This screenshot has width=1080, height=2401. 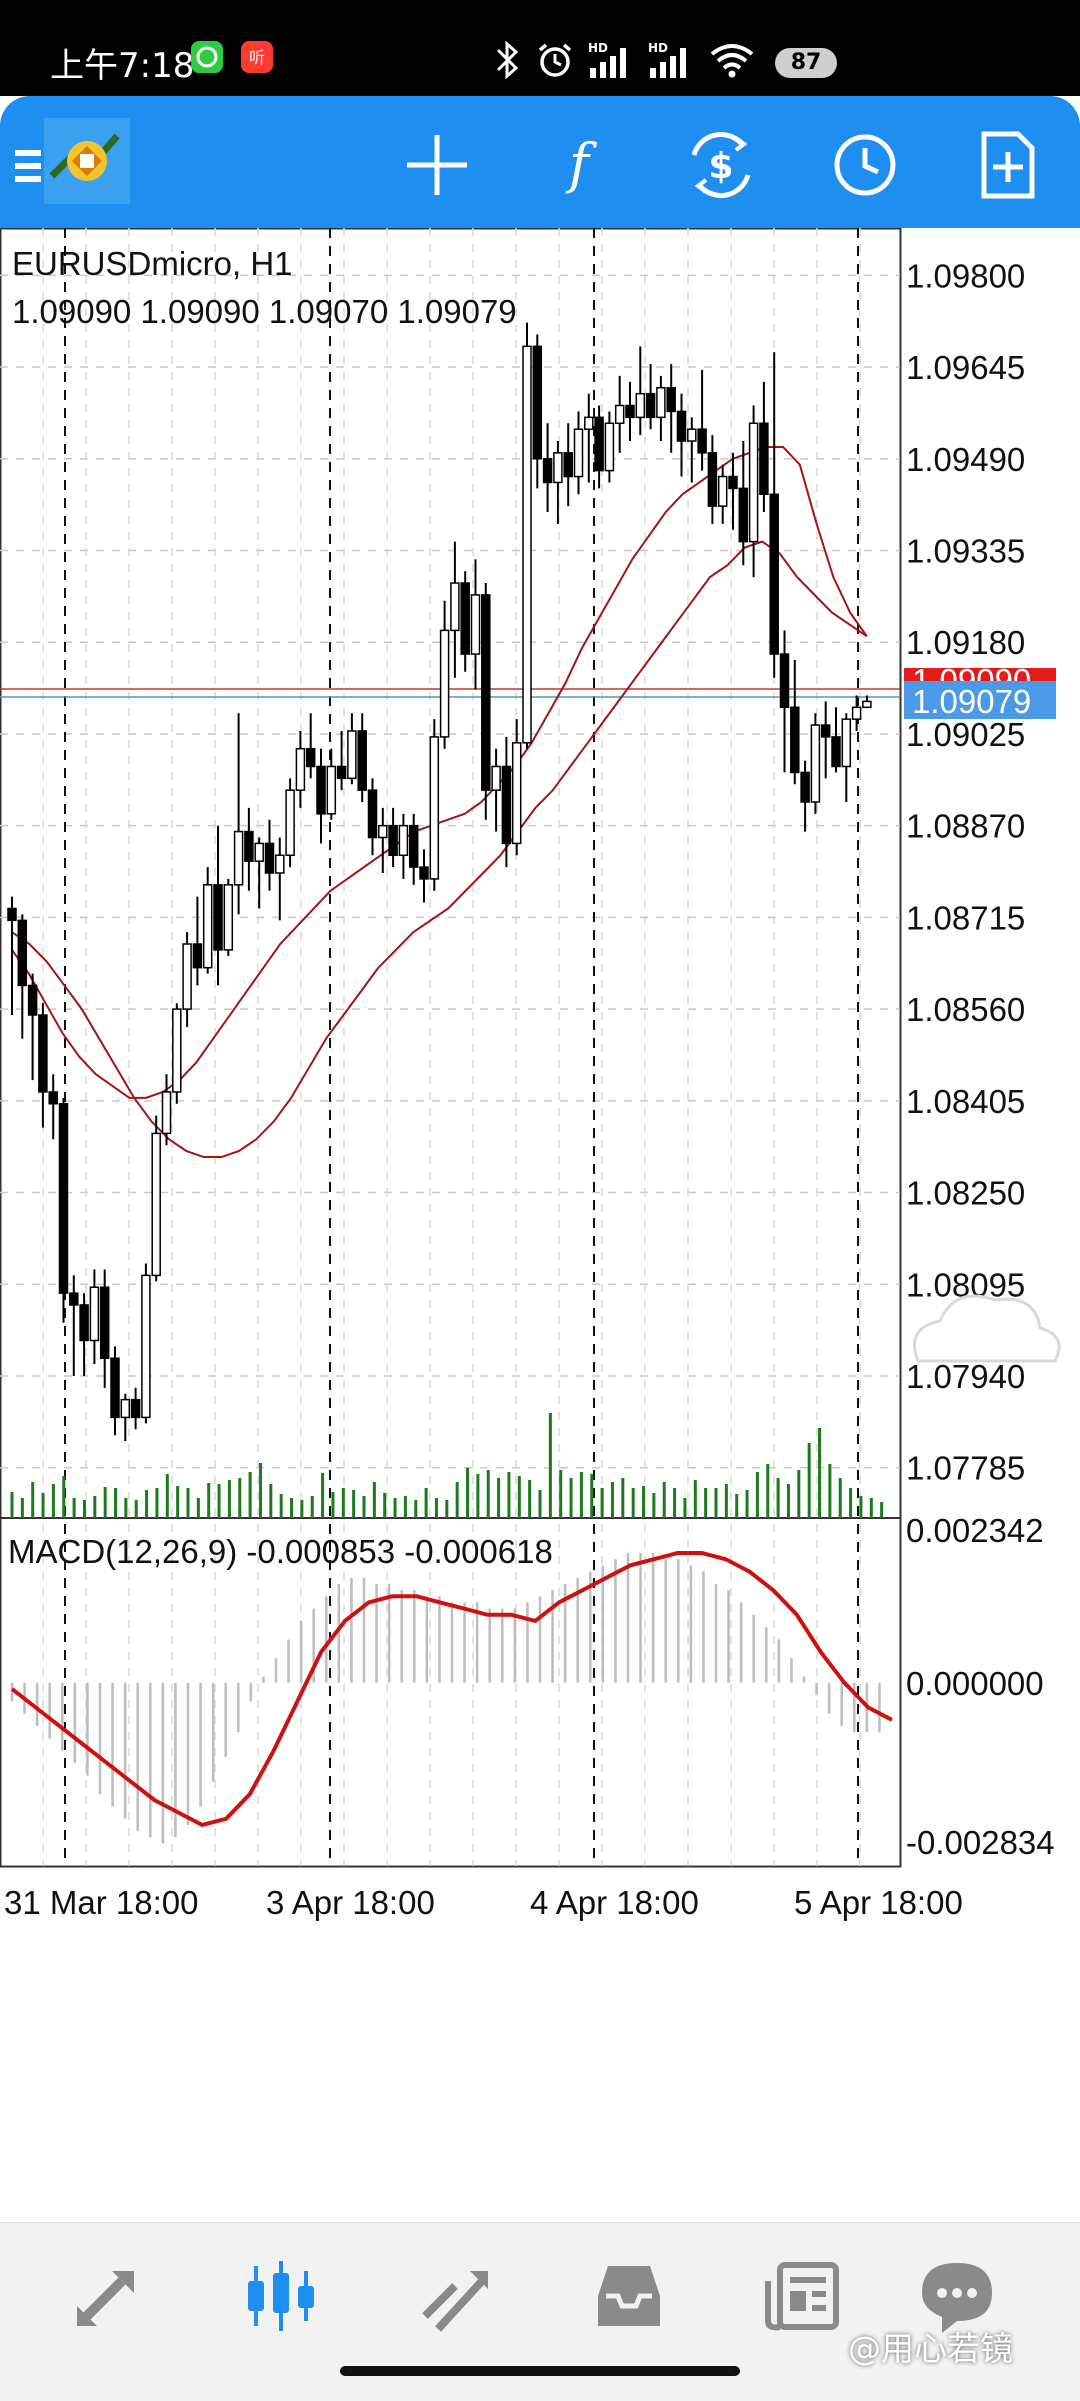 What do you see at coordinates (957, 2296) in the screenshot?
I see `messages-icon` at bounding box center [957, 2296].